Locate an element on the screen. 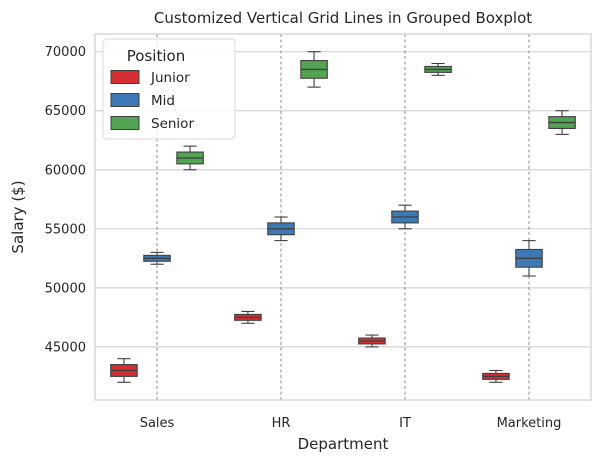  box-senior-marketing is located at coordinates (562, 122).